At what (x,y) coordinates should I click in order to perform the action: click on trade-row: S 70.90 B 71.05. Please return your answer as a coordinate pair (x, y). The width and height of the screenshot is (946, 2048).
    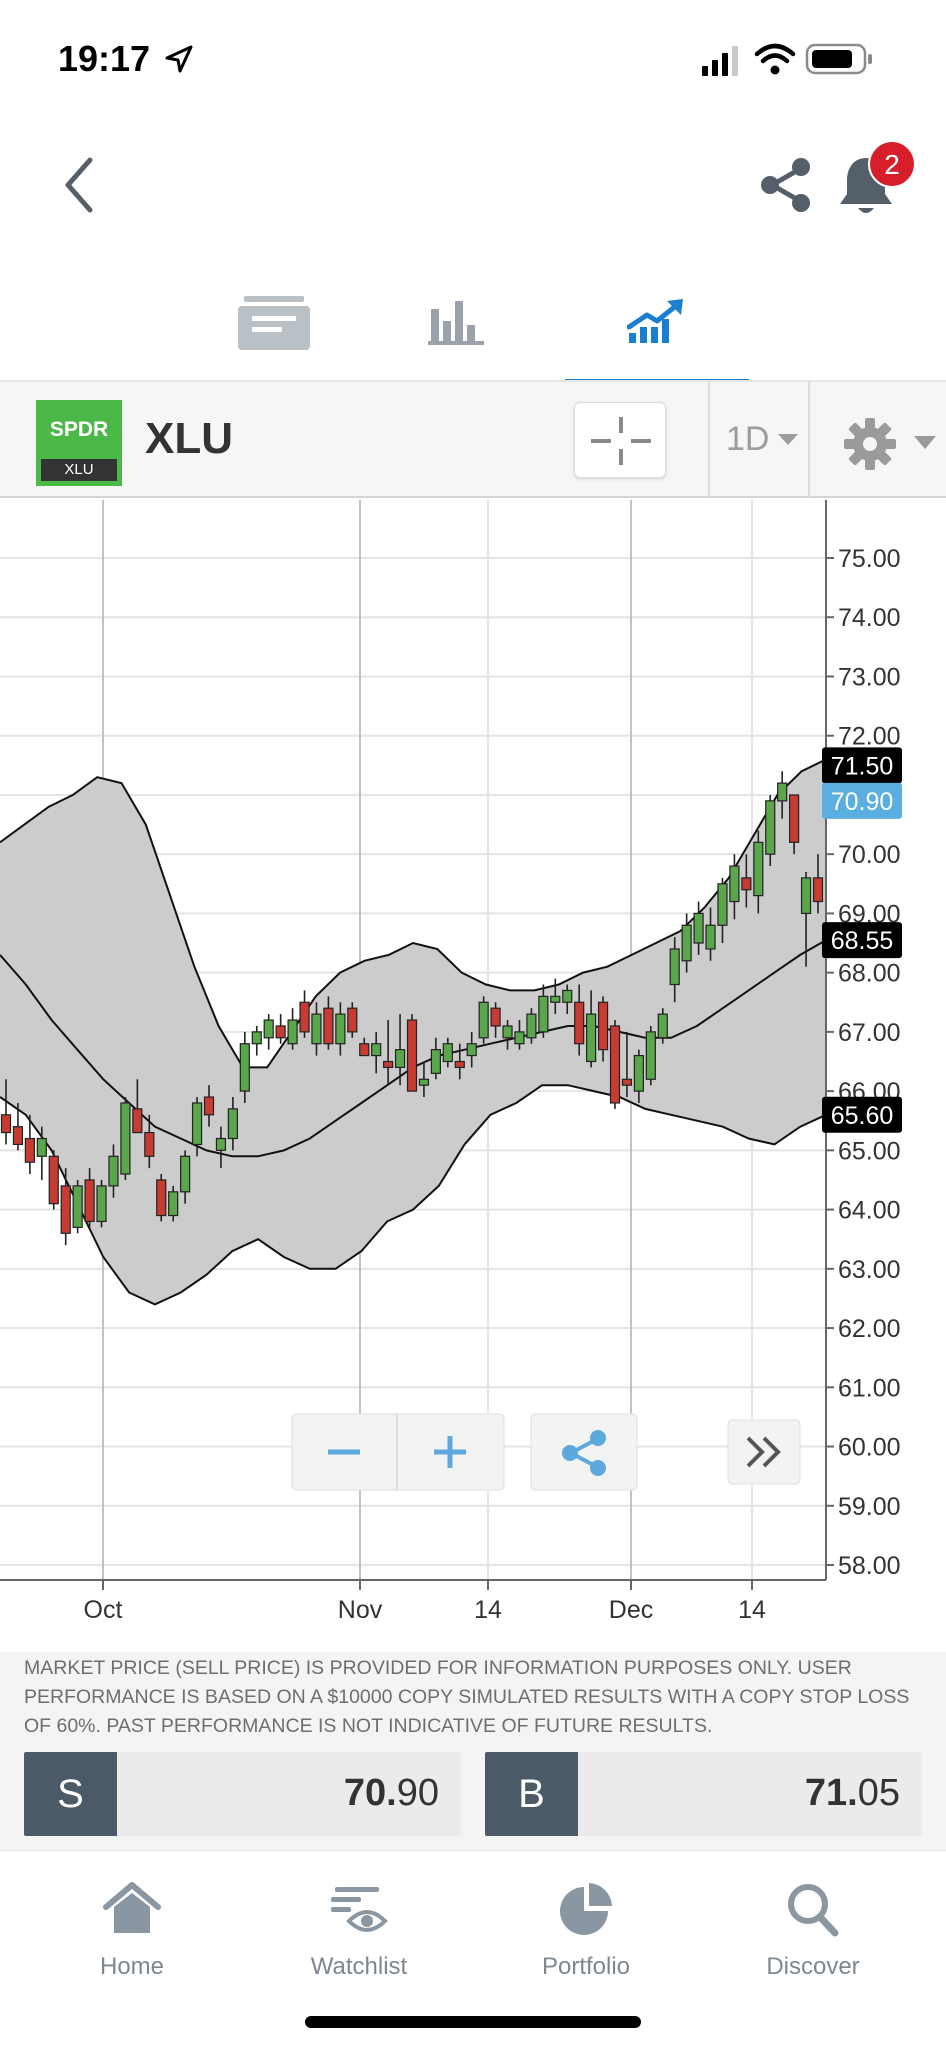
    Looking at the image, I should click on (473, 1795).